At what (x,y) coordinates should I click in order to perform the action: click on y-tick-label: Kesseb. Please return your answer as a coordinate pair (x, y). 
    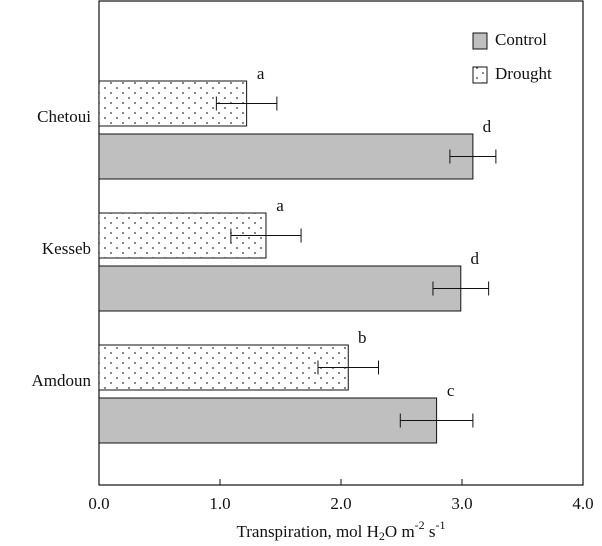
    Looking at the image, I should click on (66, 248).